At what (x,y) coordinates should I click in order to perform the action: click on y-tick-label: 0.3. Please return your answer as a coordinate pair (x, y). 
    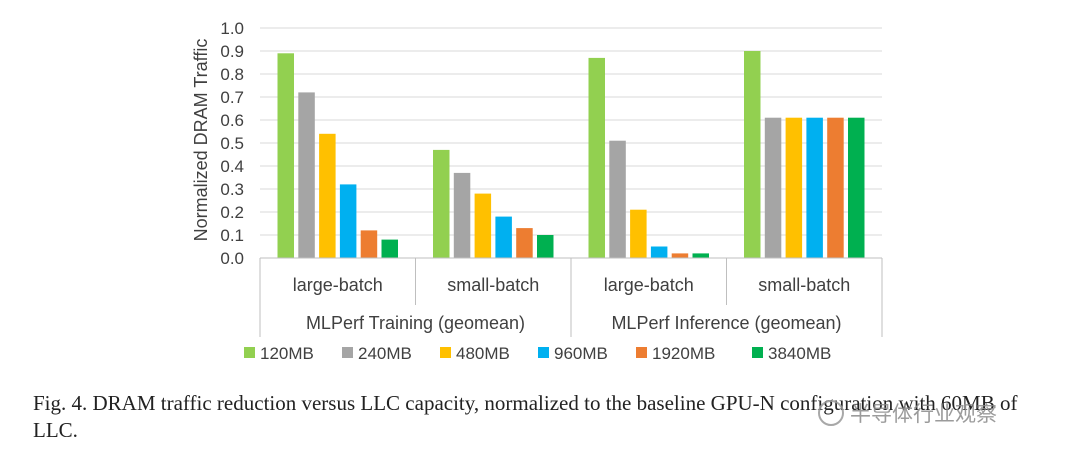
    Looking at the image, I should click on (232, 189).